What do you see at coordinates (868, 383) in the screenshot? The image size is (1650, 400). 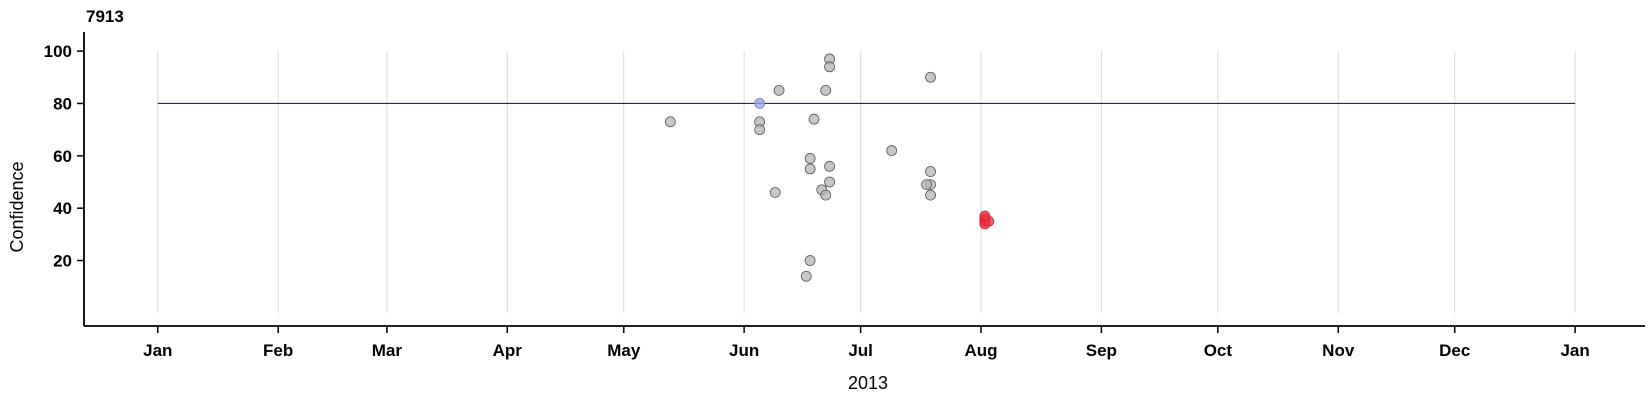 I see `x-axis-label: 2013` at bounding box center [868, 383].